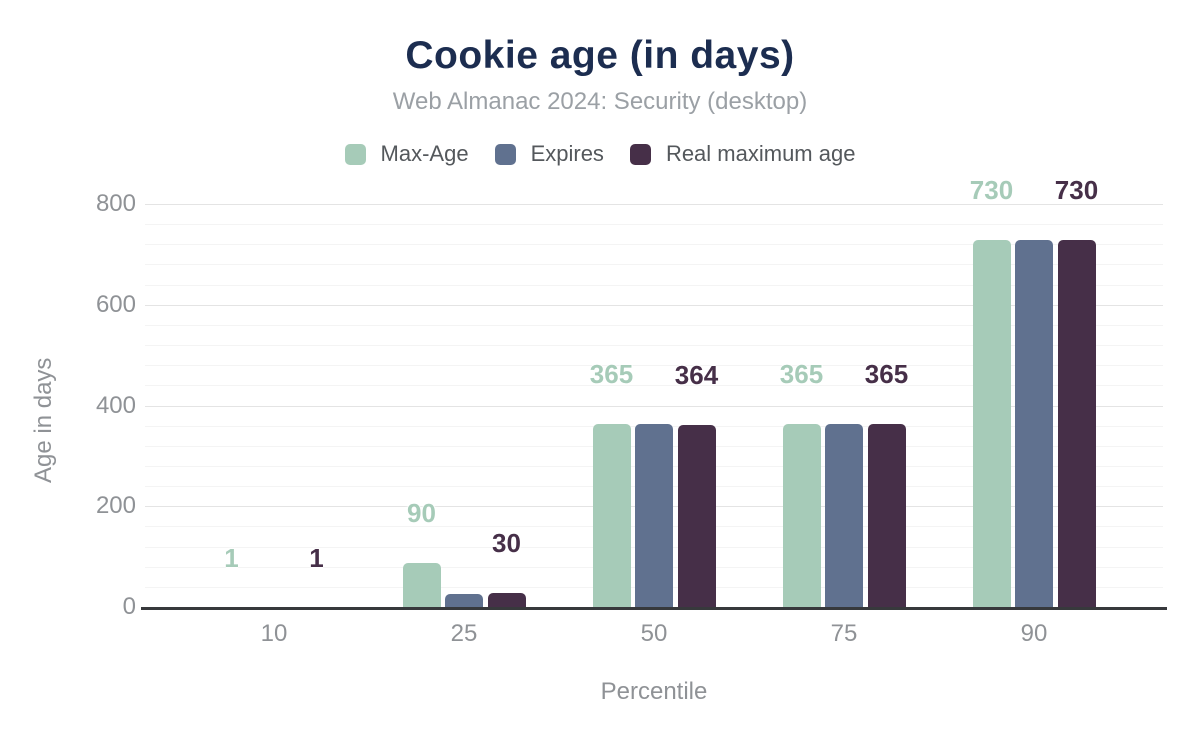 This screenshot has width=1200, height=742. Describe the element at coordinates (696, 374) in the screenshot. I see `bar-value-label: 364` at that location.